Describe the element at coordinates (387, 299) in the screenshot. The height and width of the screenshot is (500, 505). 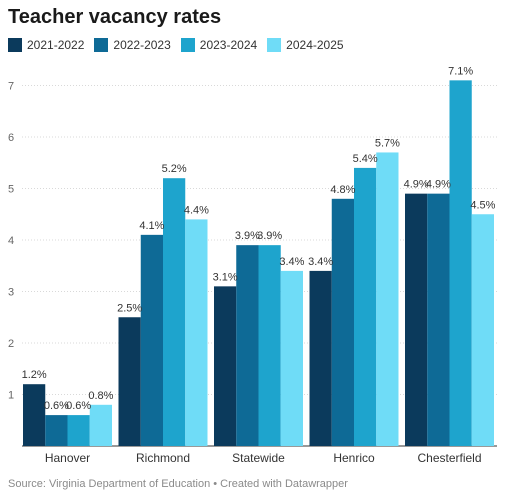
I see `bar-henrico-2024-2025` at that location.